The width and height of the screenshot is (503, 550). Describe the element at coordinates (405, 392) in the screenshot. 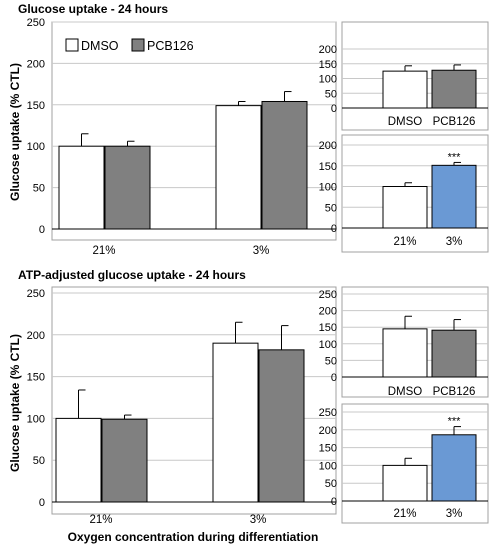

I see `x-tick-bottom-inset-treatment-0: DMSO` at that location.